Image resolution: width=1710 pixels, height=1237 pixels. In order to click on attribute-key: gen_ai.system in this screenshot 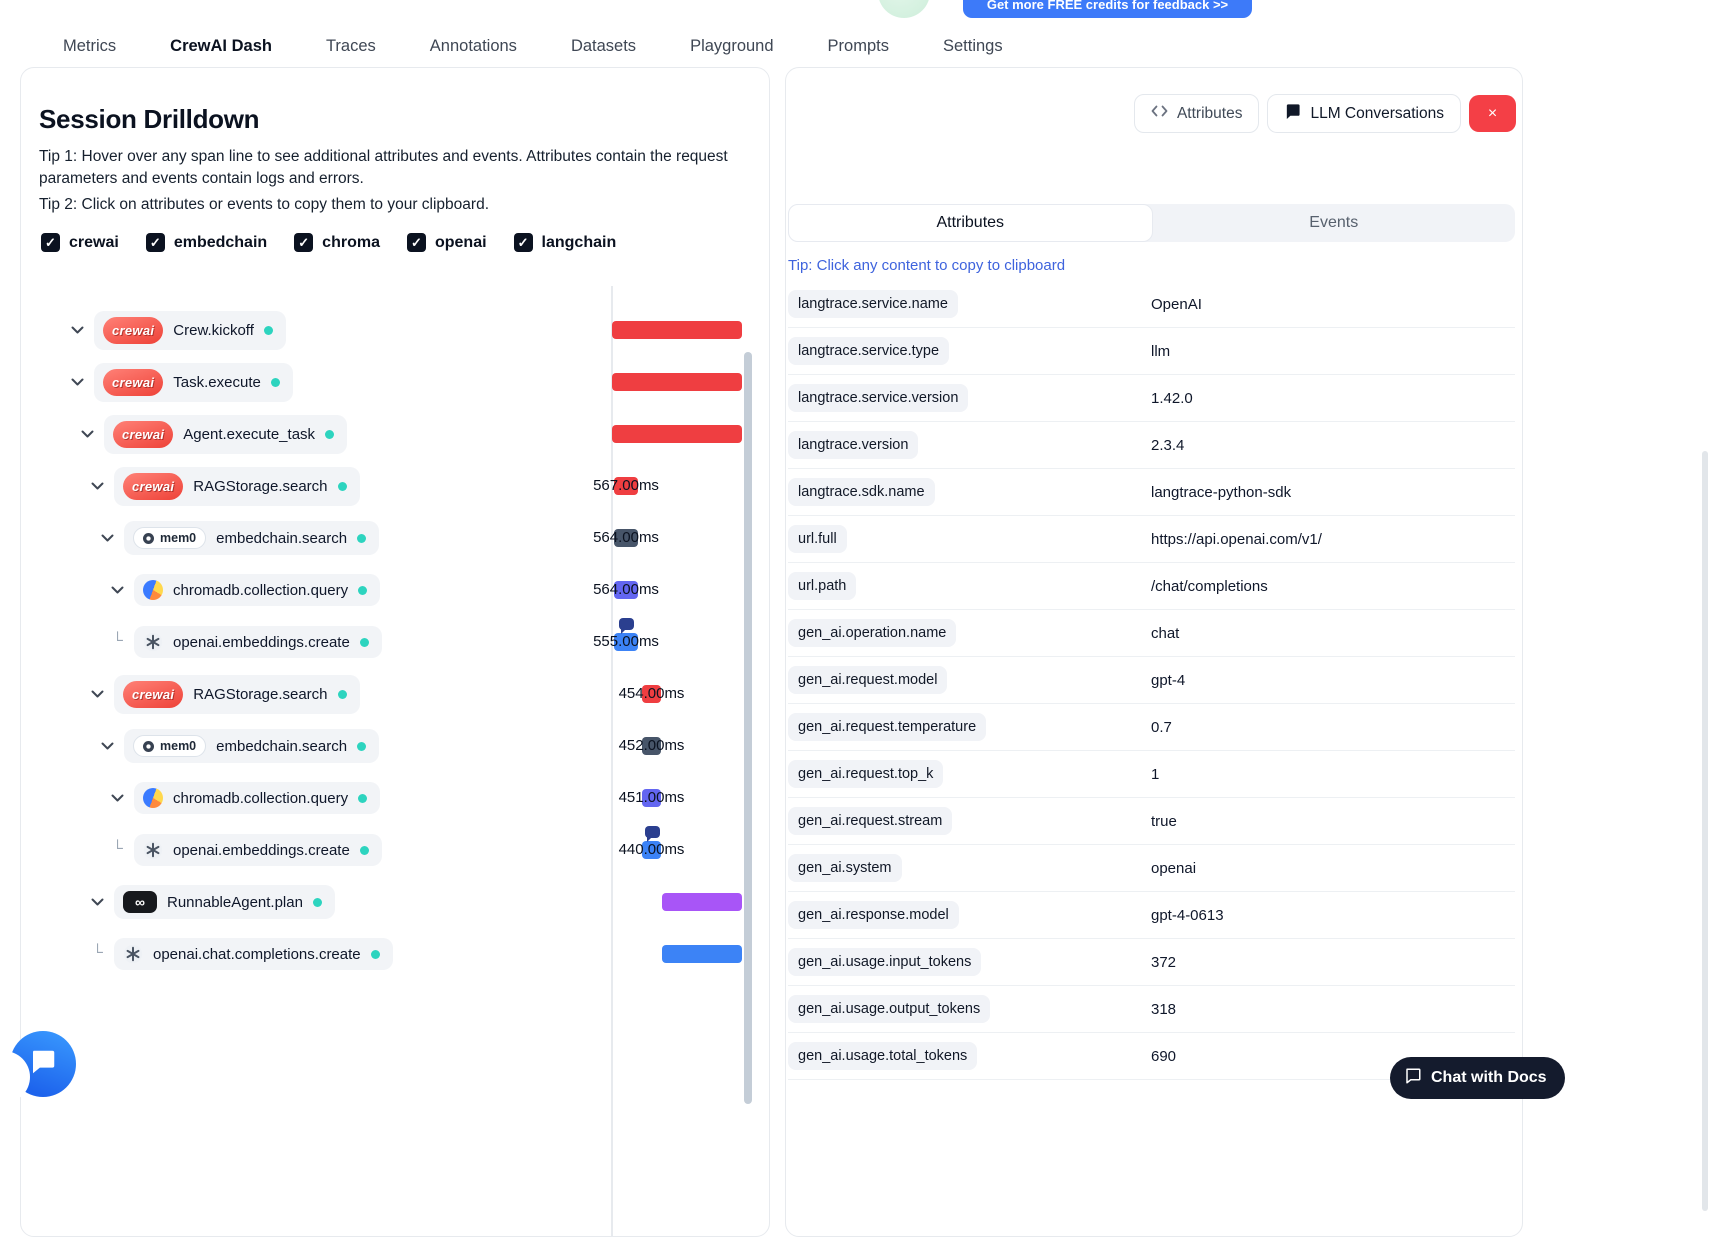, I will do `click(845, 868)`.